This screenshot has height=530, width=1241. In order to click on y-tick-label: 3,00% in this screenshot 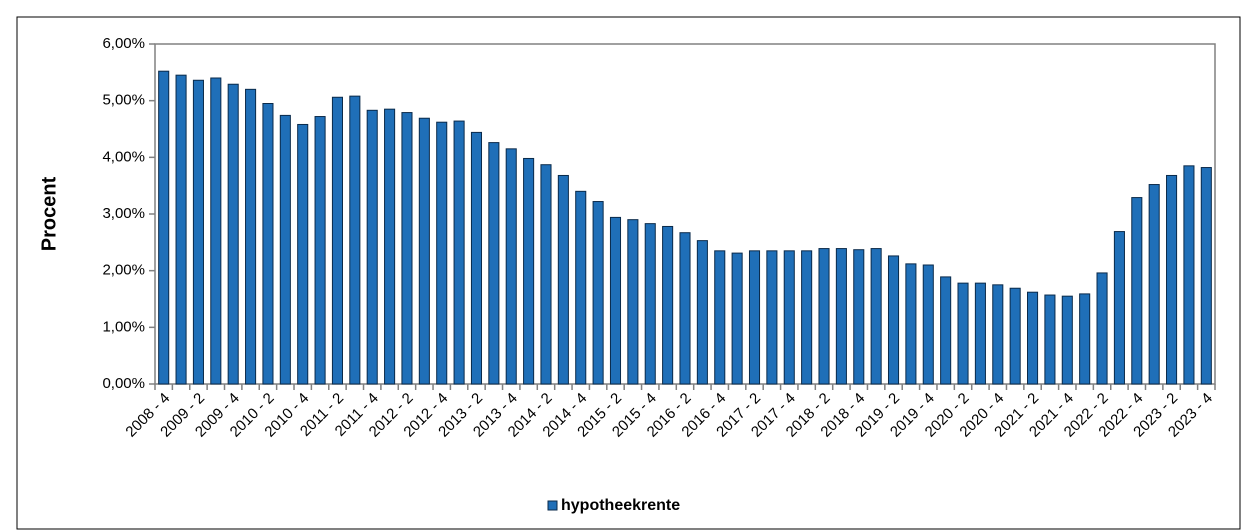, I will do `click(123, 213)`.